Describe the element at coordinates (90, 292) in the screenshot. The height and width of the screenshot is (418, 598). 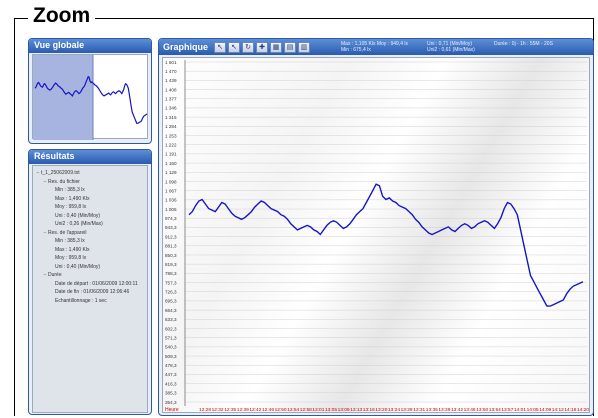
I see `tree-item: Date de fin : 01/06/2009 12:06:46` at that location.